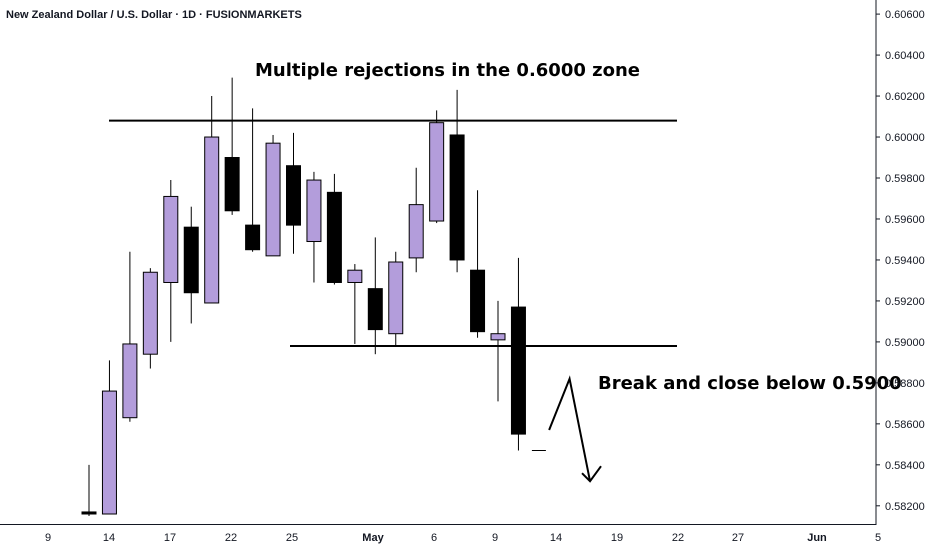 The width and height of the screenshot is (932, 550). What do you see at coordinates (447, 70) in the screenshot?
I see `annotation-rejections: Multiple rejections in the 0.6000 zone` at bounding box center [447, 70].